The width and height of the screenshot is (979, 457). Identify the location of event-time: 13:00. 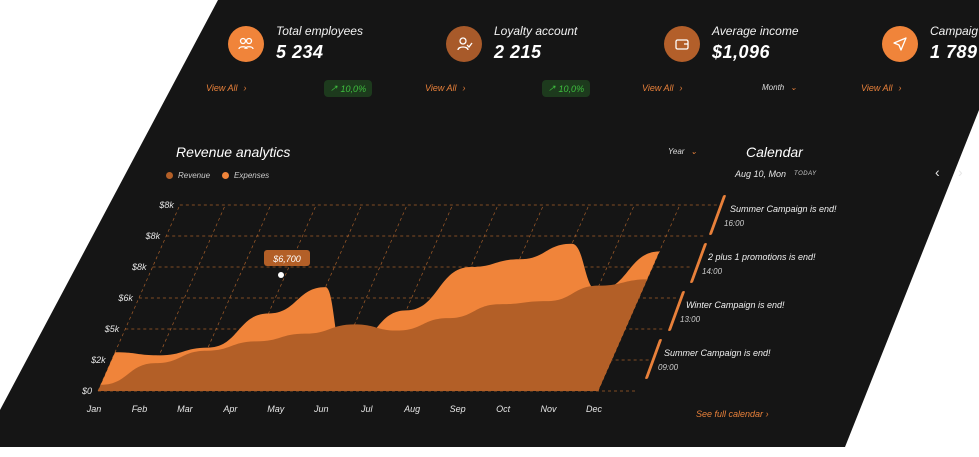
(690, 319).